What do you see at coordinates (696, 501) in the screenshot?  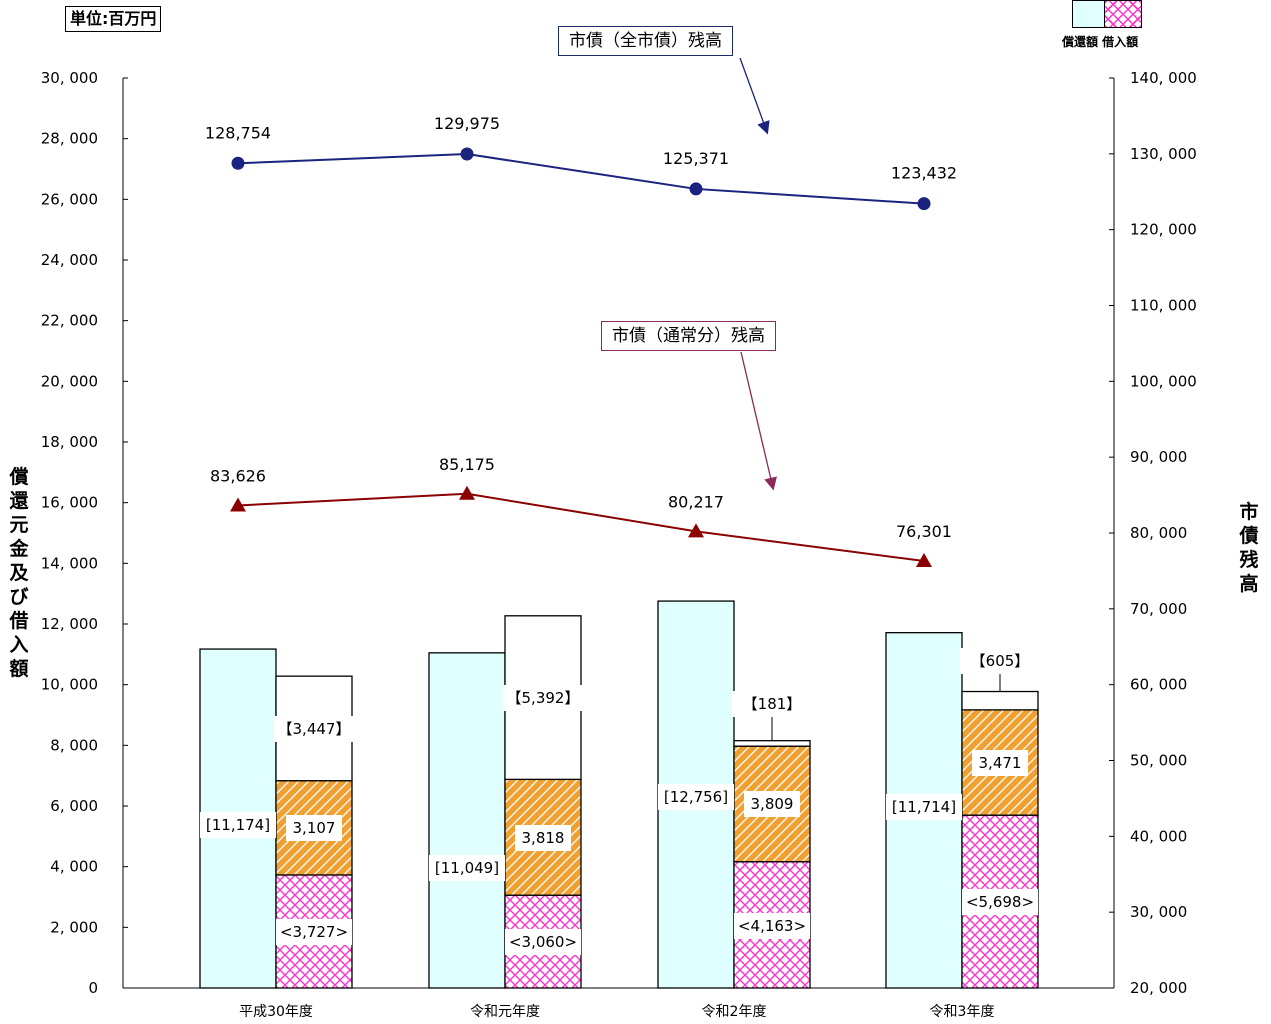 I see `label-normal: 80,217` at bounding box center [696, 501].